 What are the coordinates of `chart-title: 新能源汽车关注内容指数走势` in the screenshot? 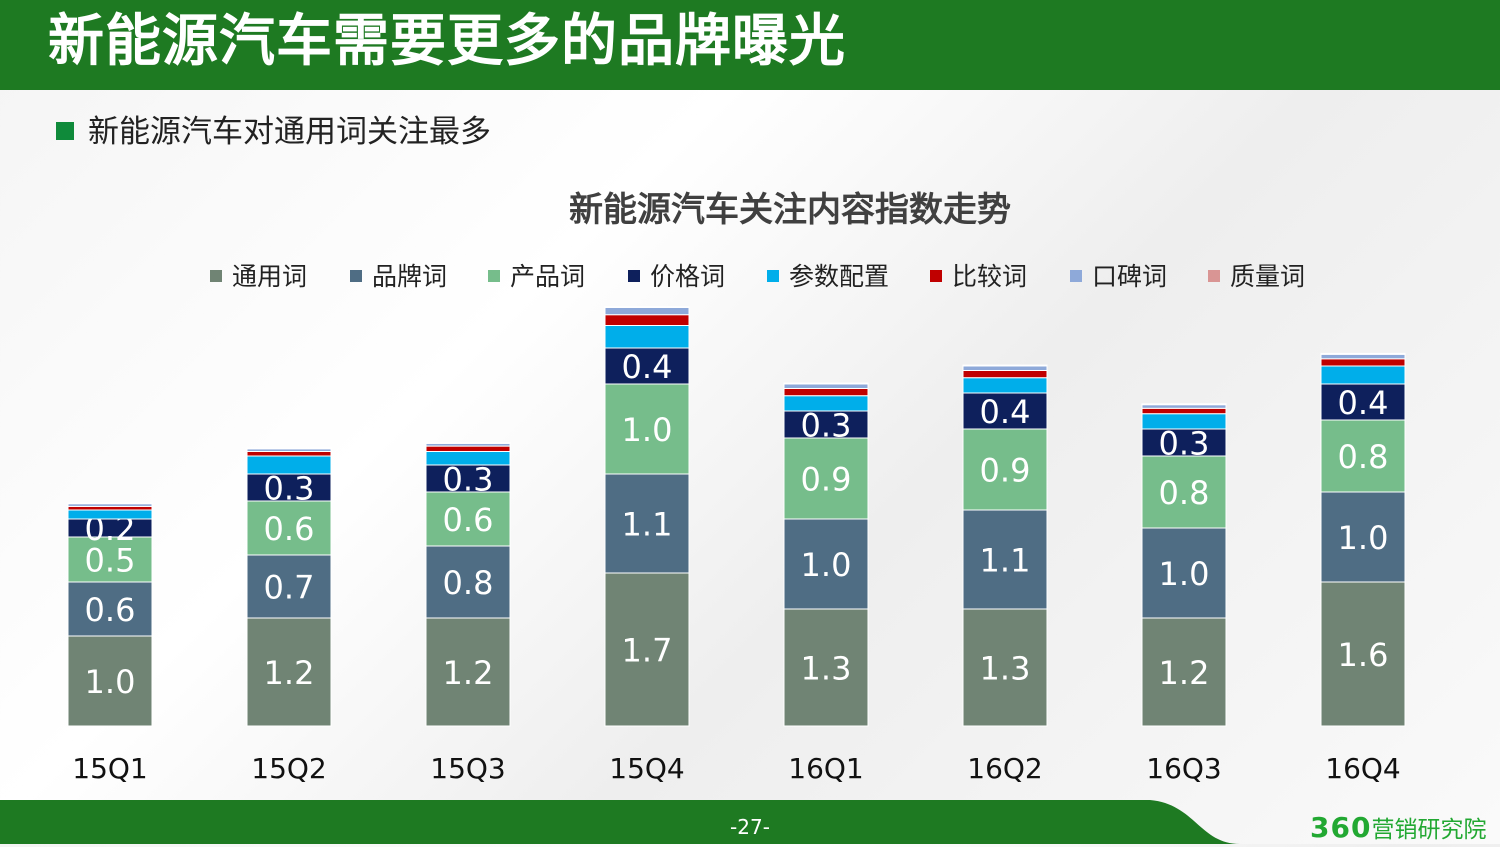 It's located at (790, 210).